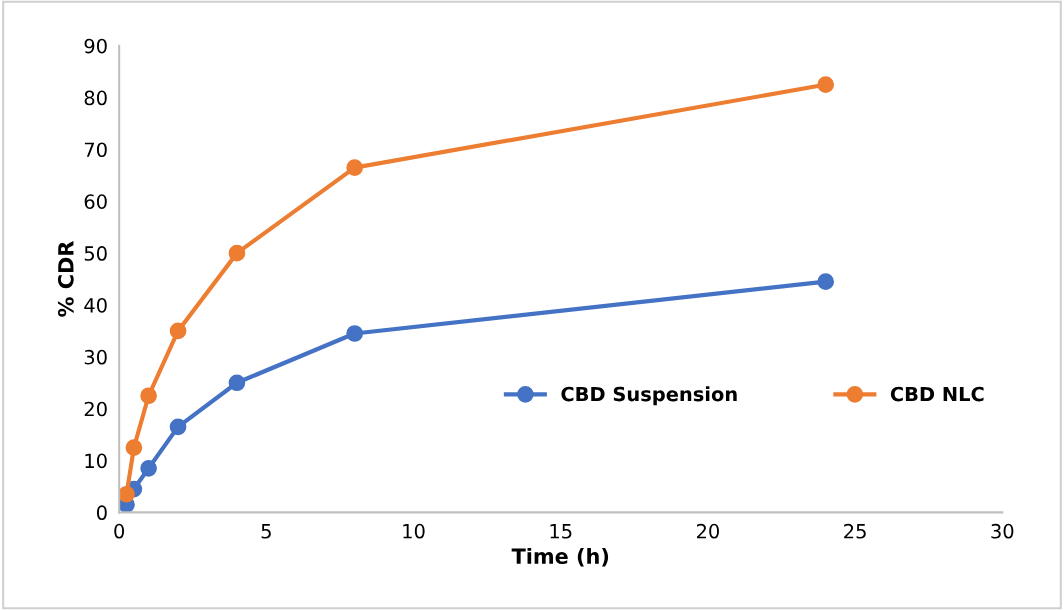 Image resolution: width=1064 pixels, height=610 pixels. Describe the element at coordinates (266, 531) in the screenshot. I see `x-tick-label: 5` at that location.